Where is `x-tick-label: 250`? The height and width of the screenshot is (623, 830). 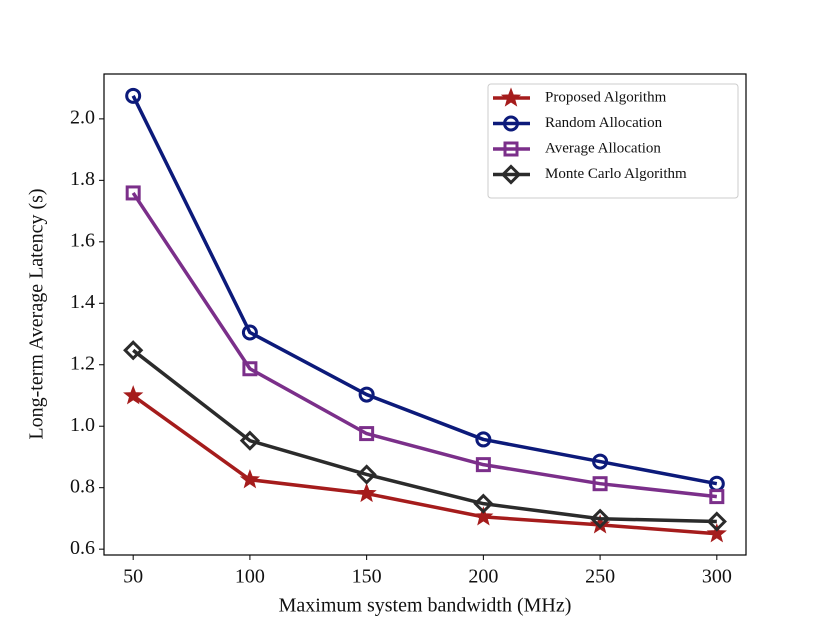
x-tick-label: 250 is located at coordinates (600, 577).